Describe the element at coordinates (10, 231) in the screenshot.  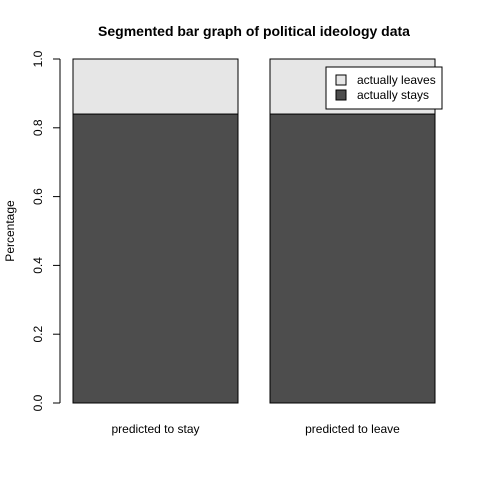
I see `y-axis-label: Percentage` at that location.